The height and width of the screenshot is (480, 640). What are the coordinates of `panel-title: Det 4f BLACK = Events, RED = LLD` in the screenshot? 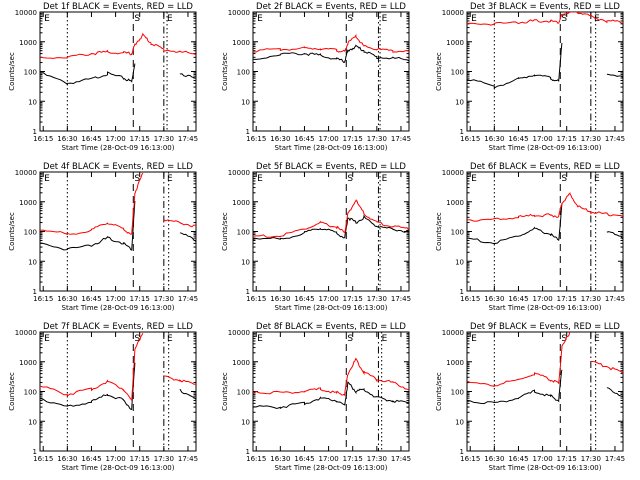 It's located at (118, 167).